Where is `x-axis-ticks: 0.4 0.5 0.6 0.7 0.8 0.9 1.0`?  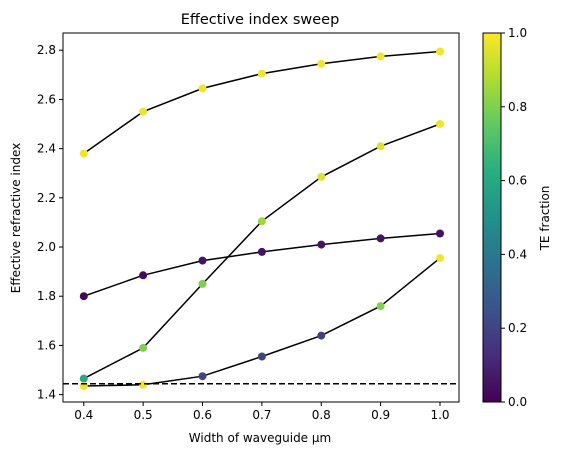
x-axis-ticks: 0.4 0.5 0.6 0.7 0.8 0.9 1.0 is located at coordinates (262, 412).